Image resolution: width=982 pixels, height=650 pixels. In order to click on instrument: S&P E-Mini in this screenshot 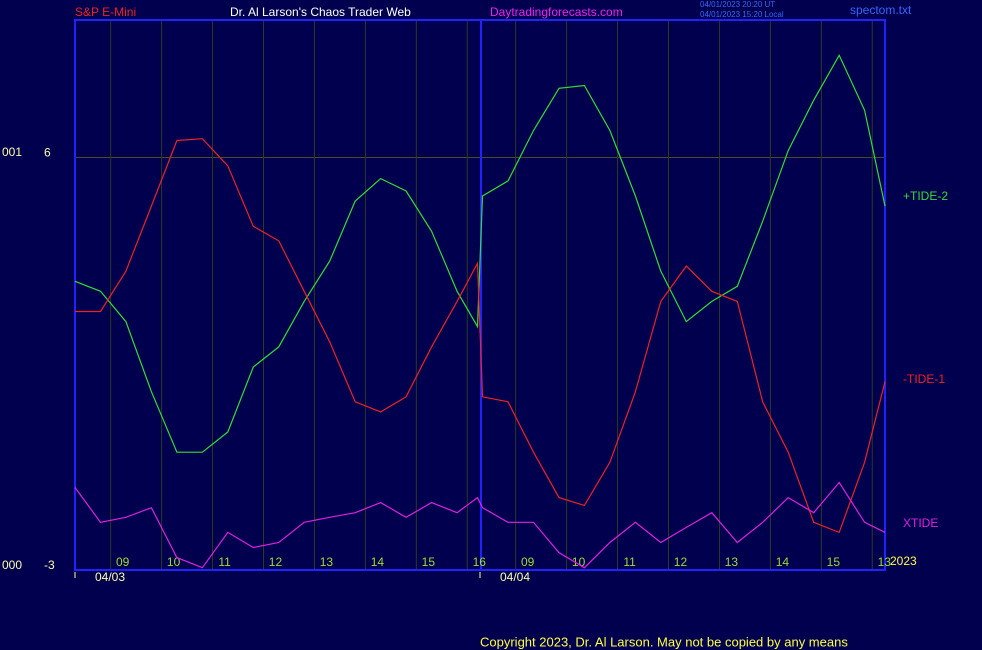, I will do `click(105, 12)`.